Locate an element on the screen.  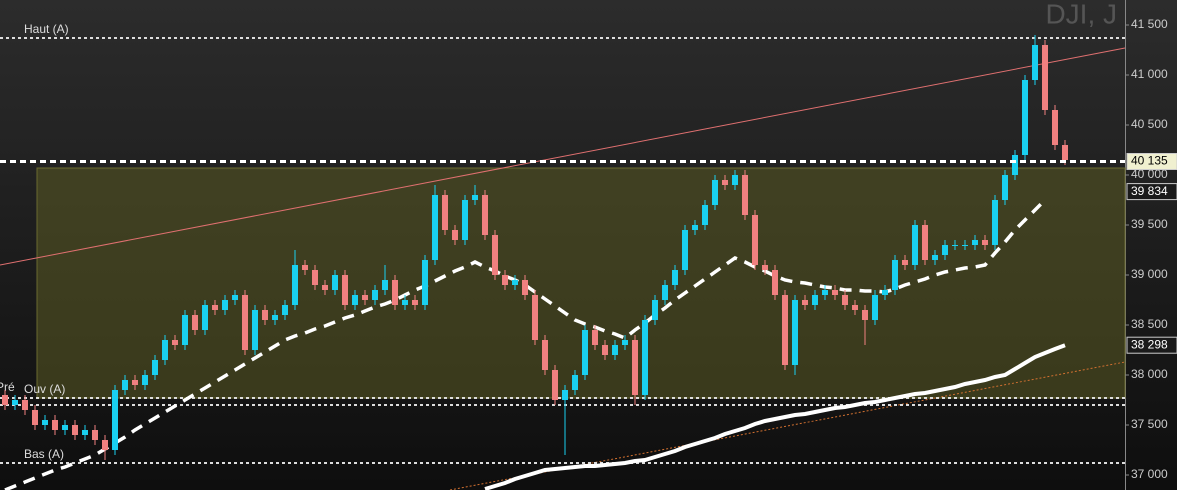
level-label: Bas (A) is located at coordinates (44, 454).